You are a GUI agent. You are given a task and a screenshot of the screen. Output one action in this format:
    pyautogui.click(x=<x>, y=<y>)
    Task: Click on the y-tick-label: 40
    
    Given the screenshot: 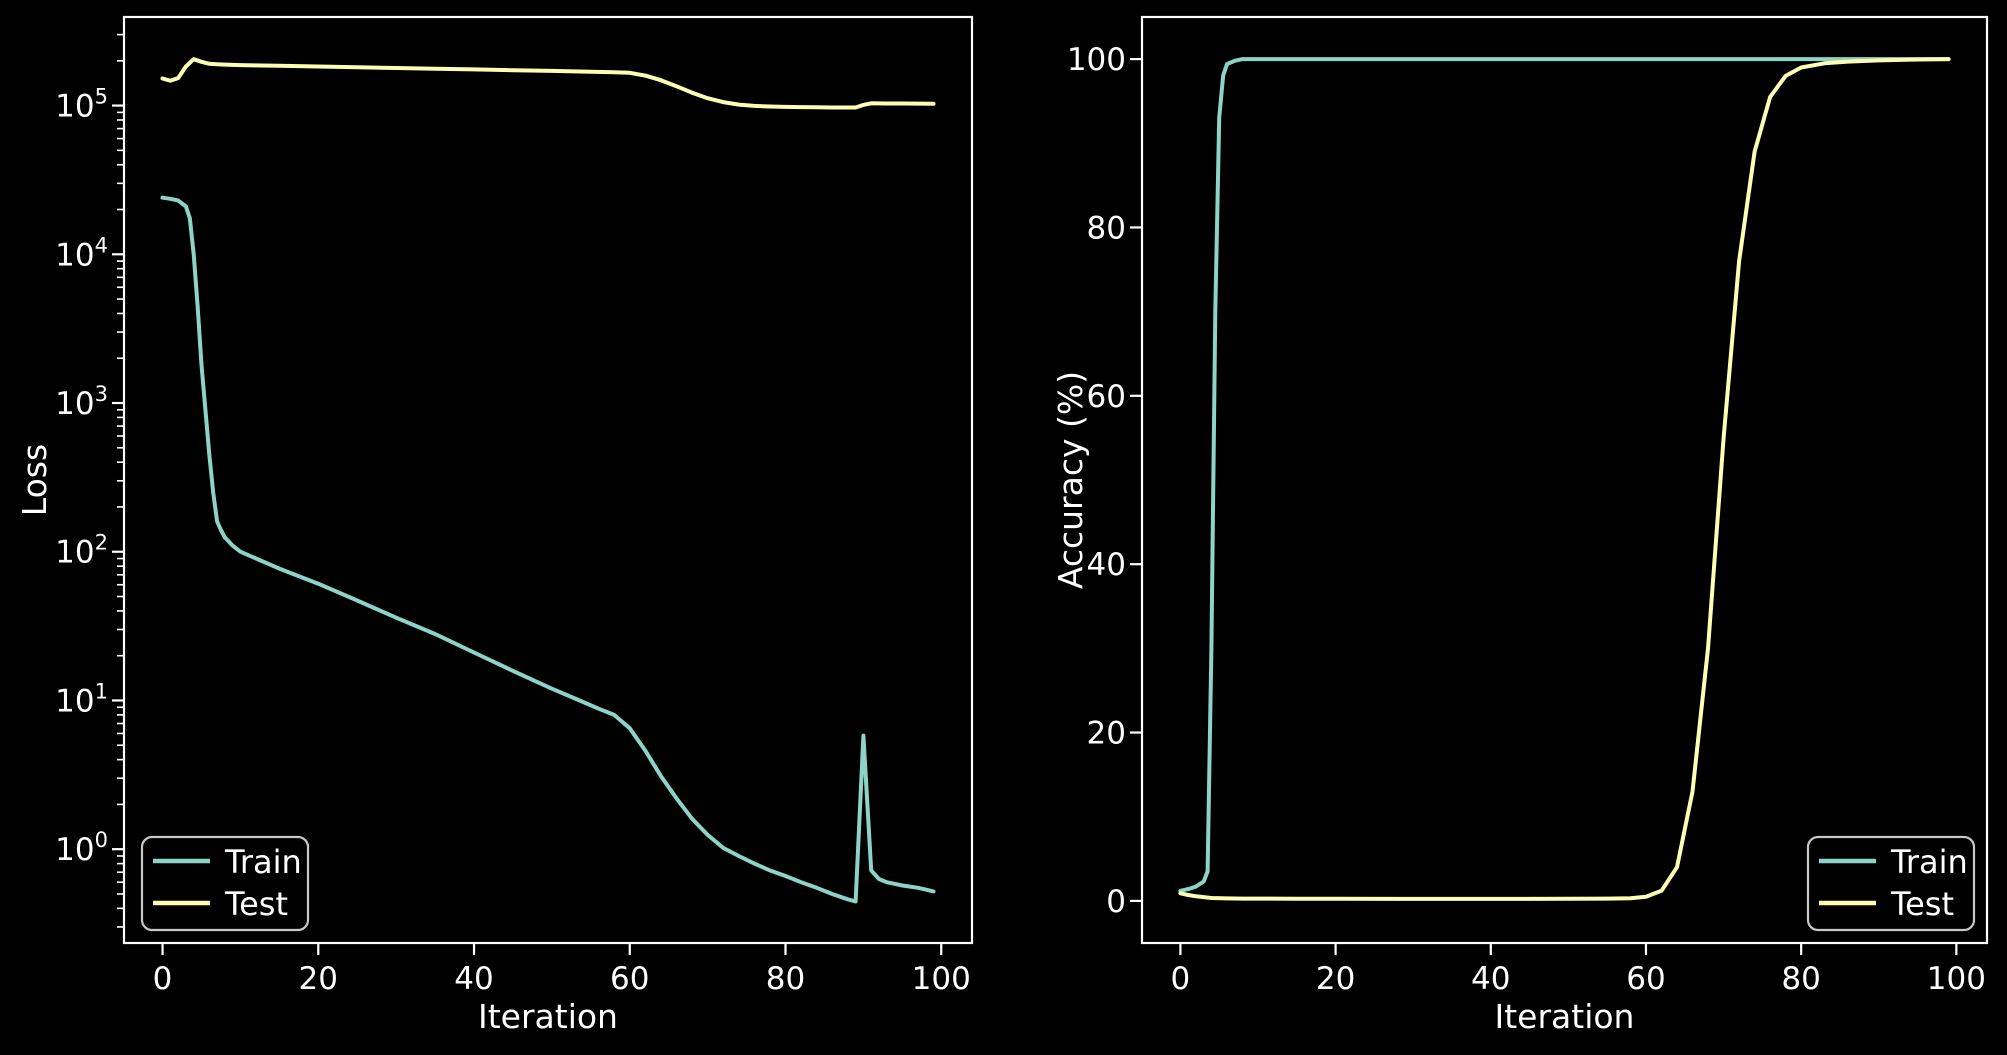 What is the action you would take?
    pyautogui.click(x=1106, y=565)
    